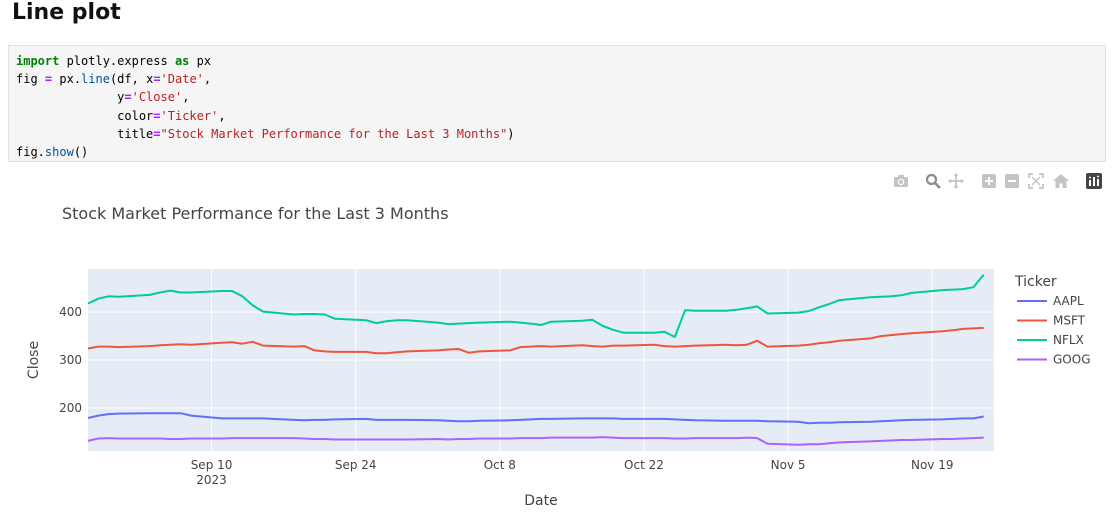 The image size is (1113, 518). Describe the element at coordinates (1072, 360) in the screenshot. I see `legend-item-goog: GOOG` at that location.